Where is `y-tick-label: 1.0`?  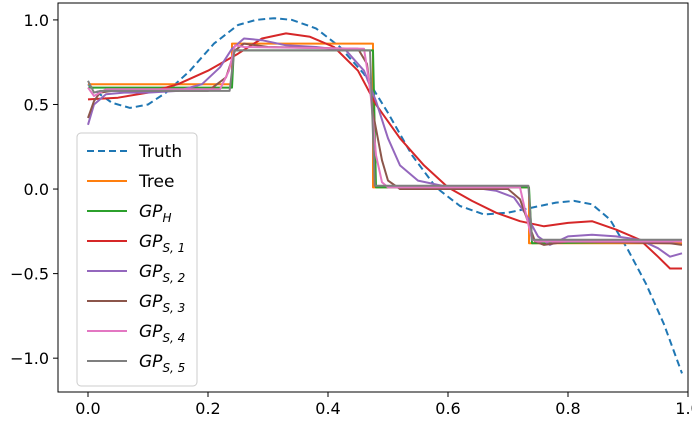 y-tick-label: 1.0 is located at coordinates (36, 20).